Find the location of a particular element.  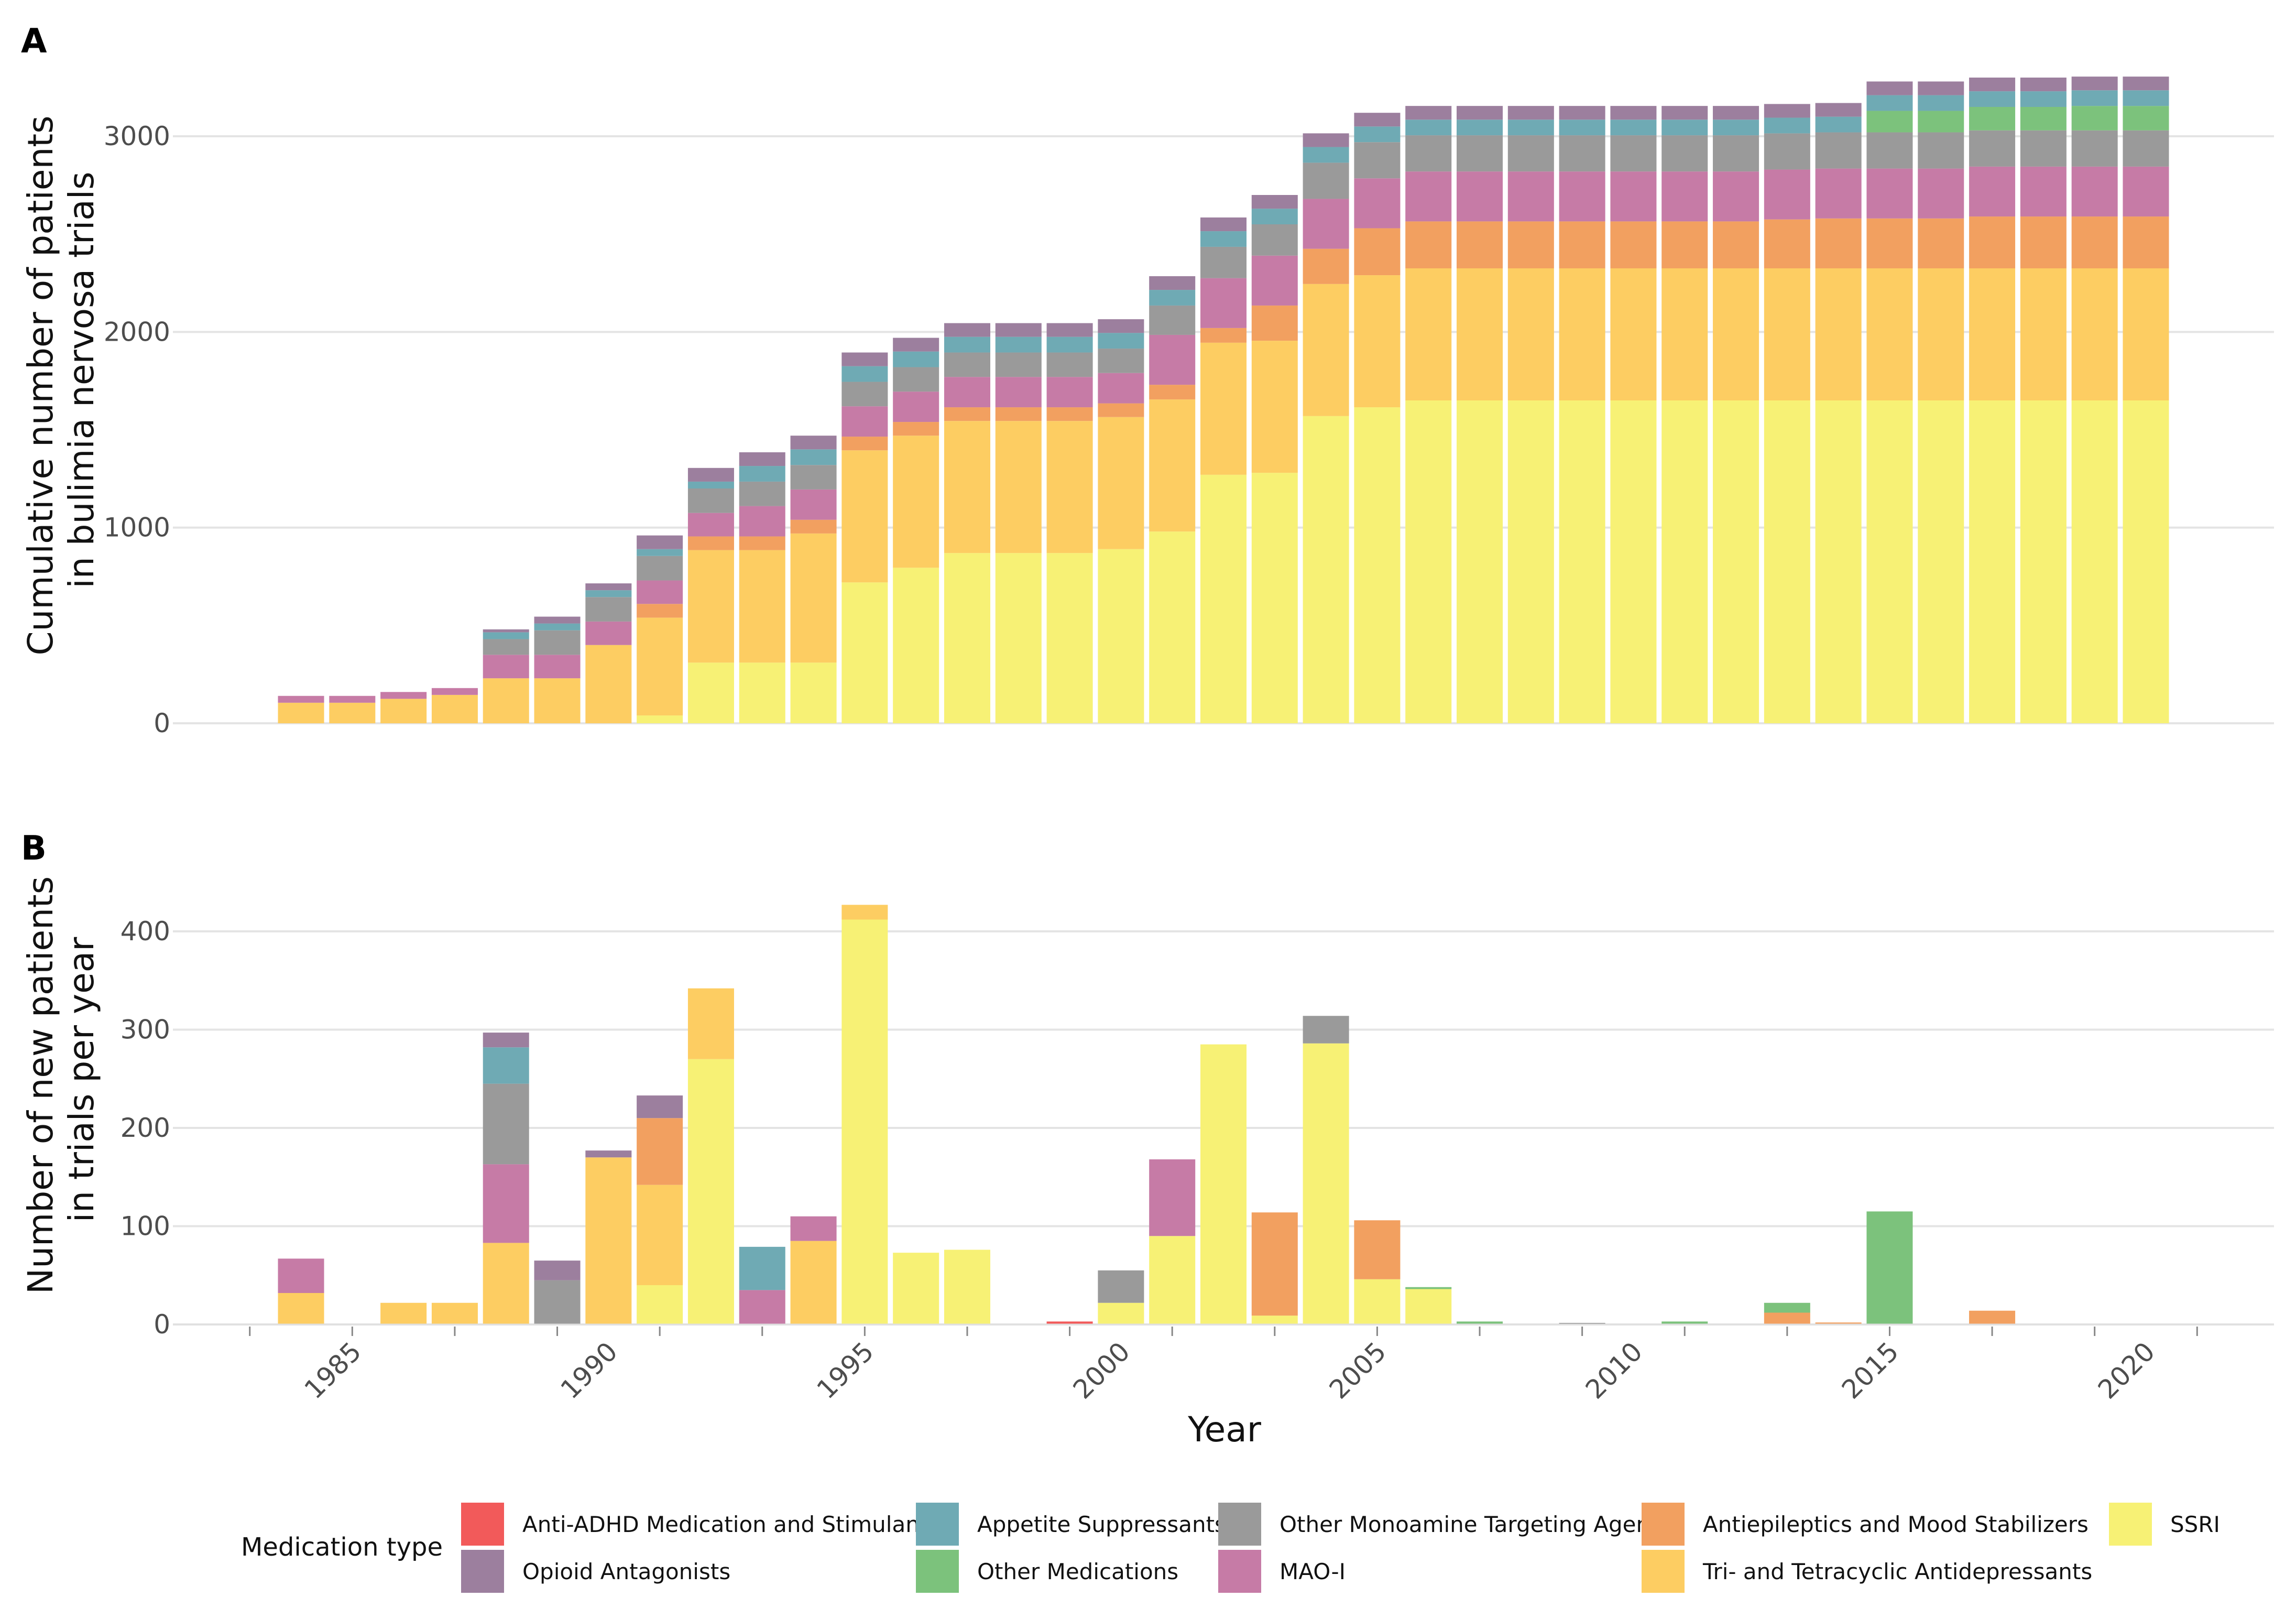

bar-a-1992-ssri is located at coordinates (710, 692).